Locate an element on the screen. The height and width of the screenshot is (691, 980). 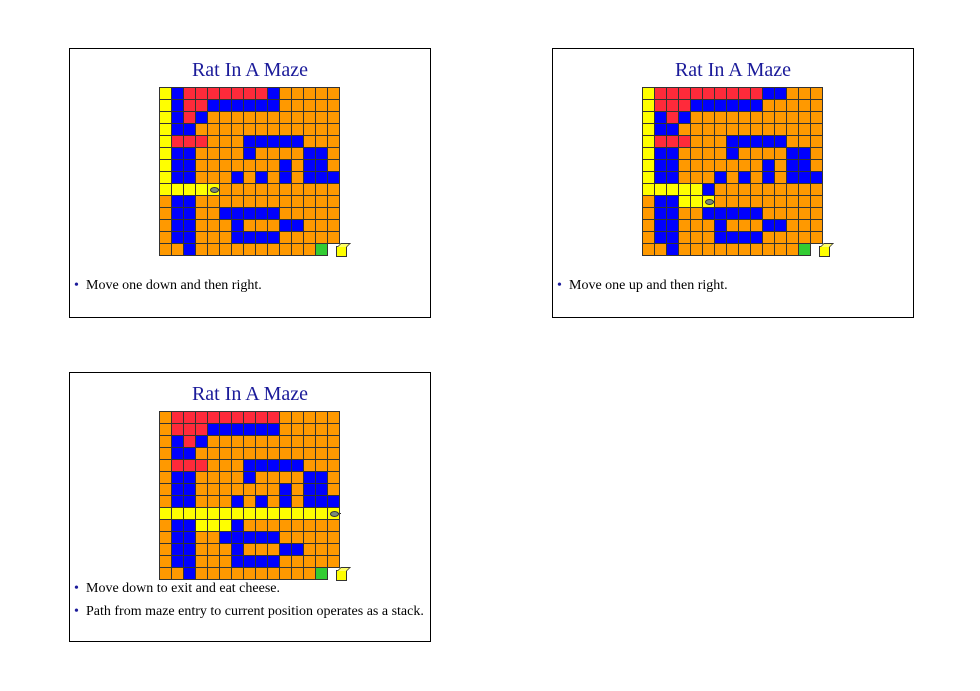
bullet-text: Move down to exit and eat cheese. is located at coordinates (183, 588).